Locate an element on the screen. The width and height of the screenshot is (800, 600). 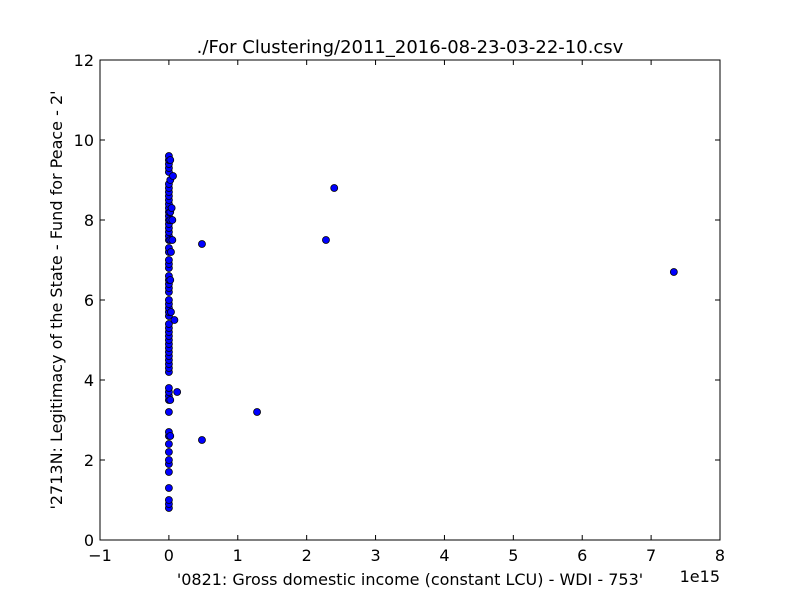
x-tick-label: 5 is located at coordinates (513, 555).